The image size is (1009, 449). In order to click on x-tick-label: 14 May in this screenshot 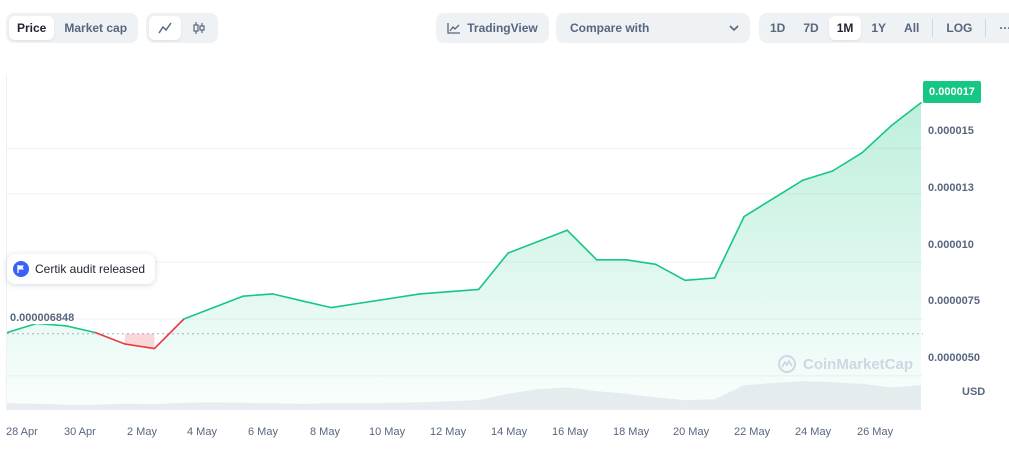, I will do `click(509, 432)`.